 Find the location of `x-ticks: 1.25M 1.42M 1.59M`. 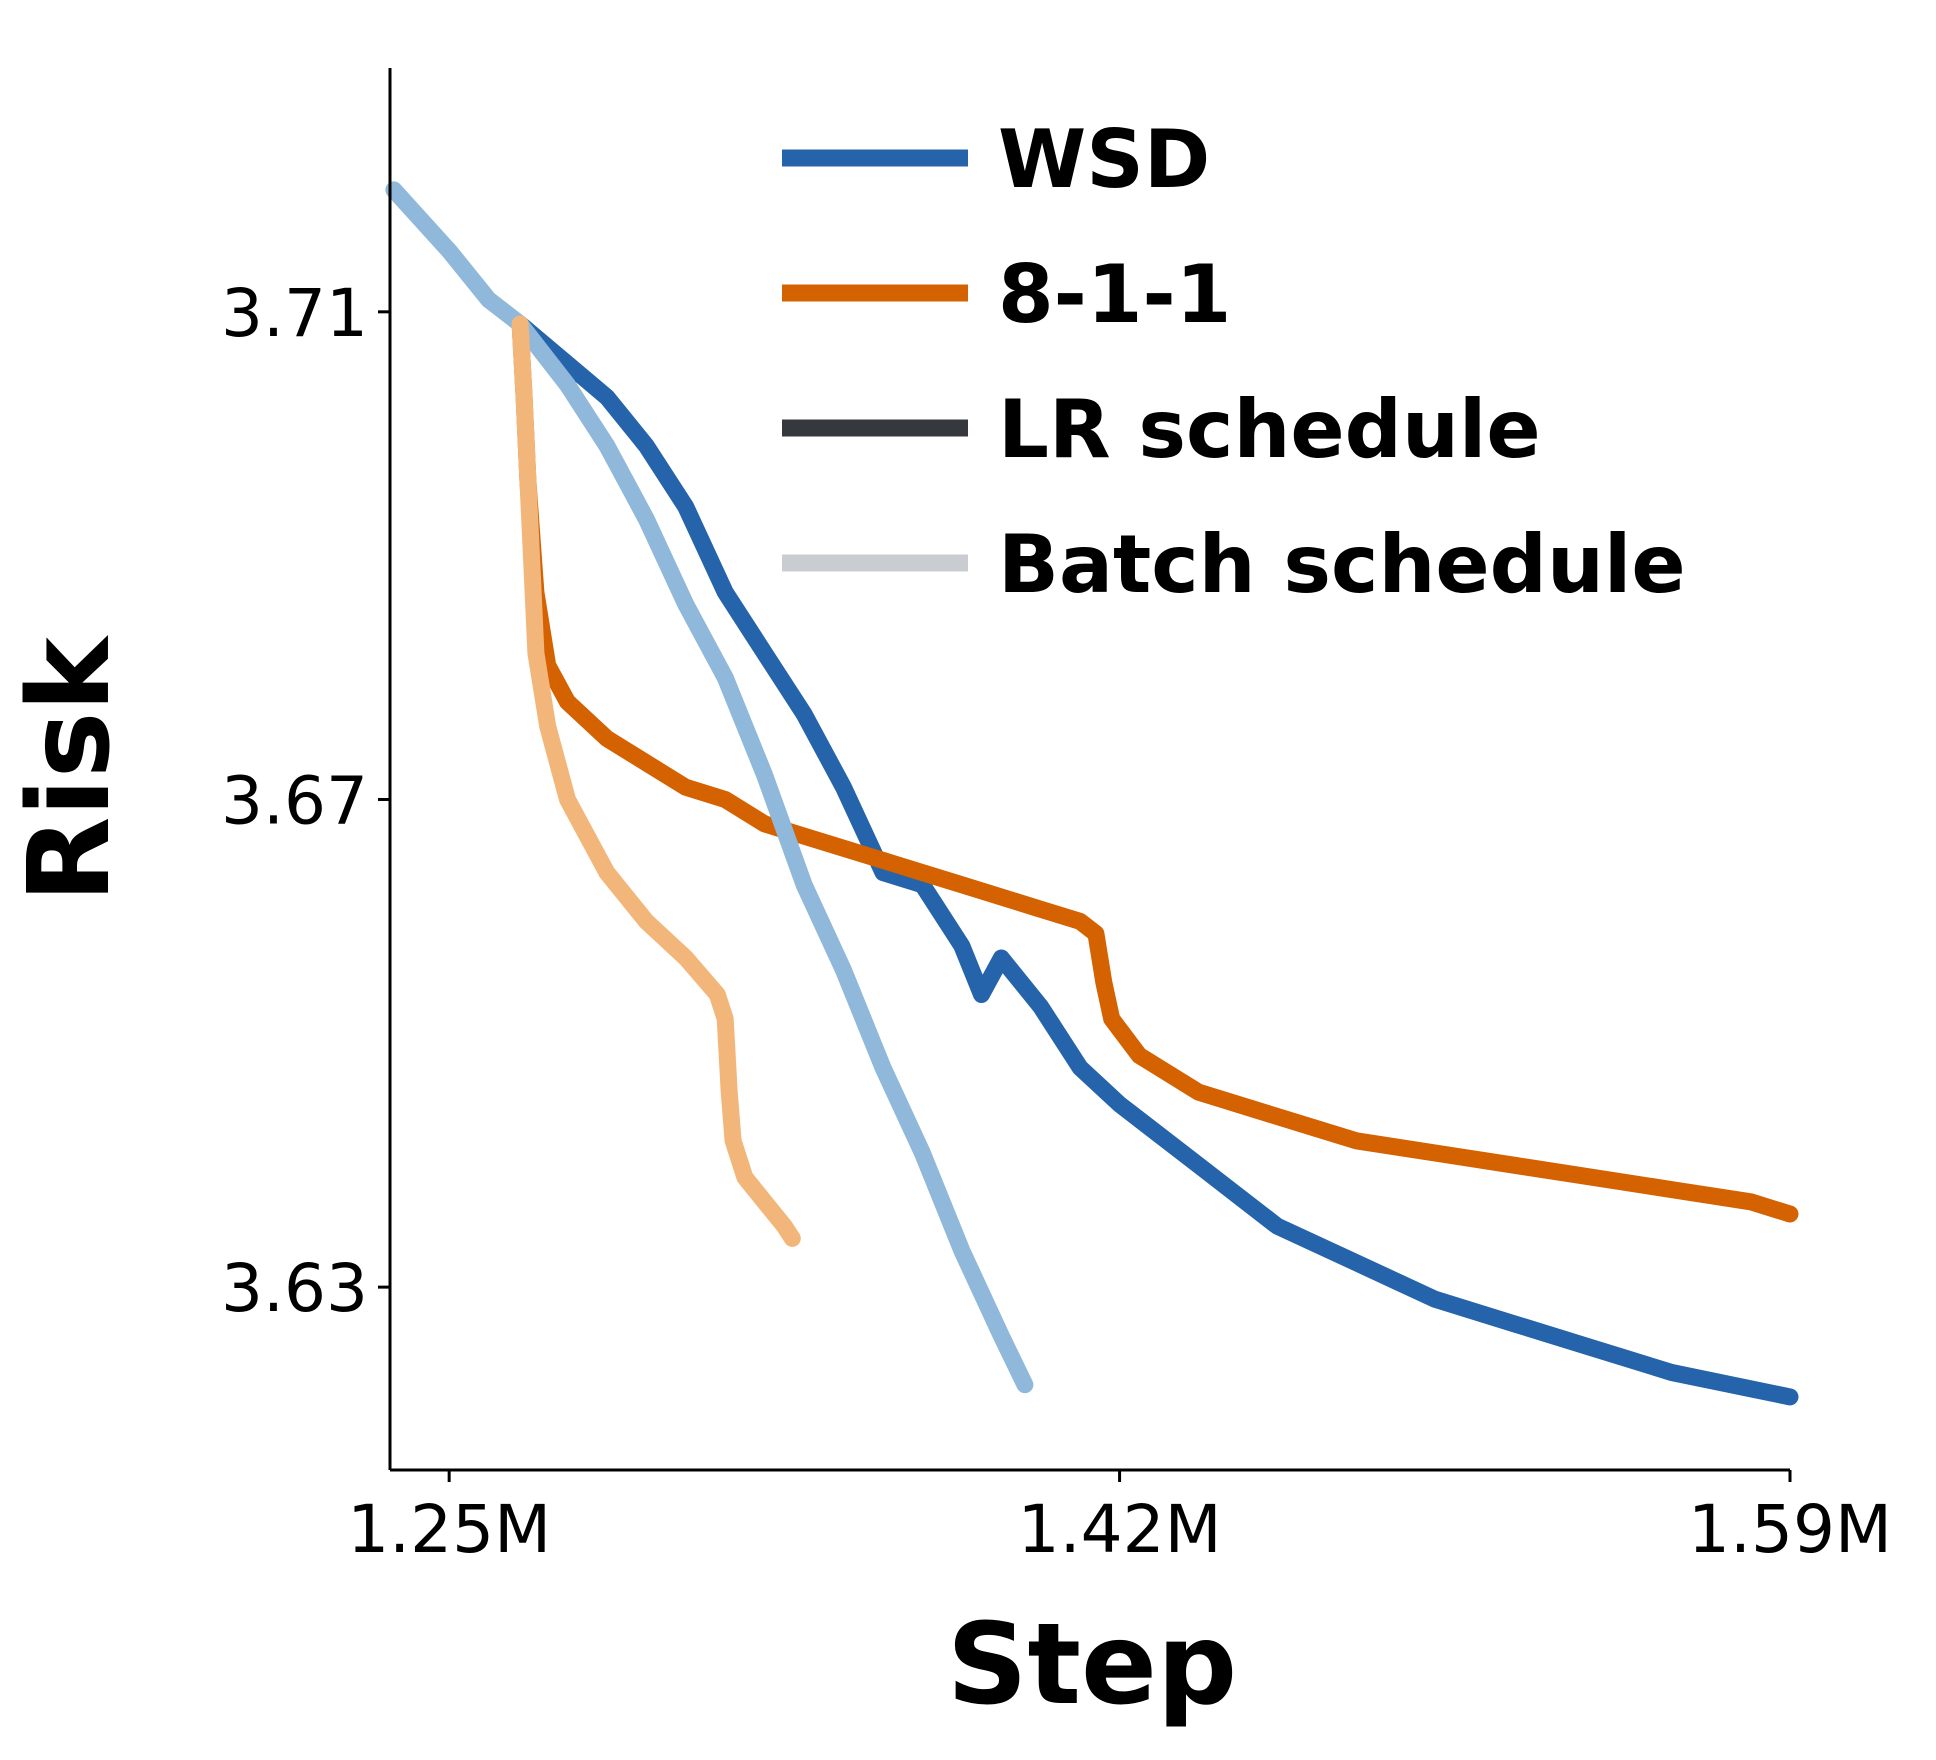

x-ticks: 1.25M 1.42M 1.59M is located at coordinates (1119, 1519).